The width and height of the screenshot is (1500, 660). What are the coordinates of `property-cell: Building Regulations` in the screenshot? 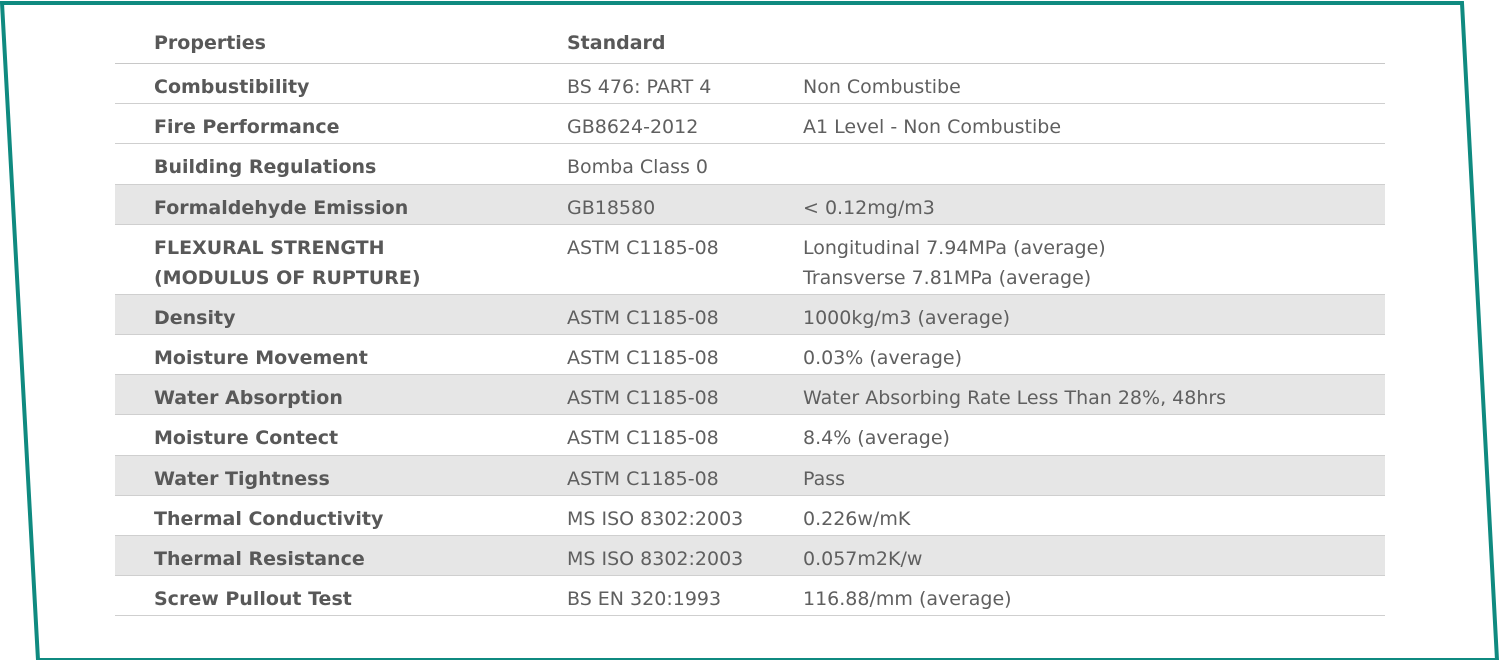 It's located at (265, 167).